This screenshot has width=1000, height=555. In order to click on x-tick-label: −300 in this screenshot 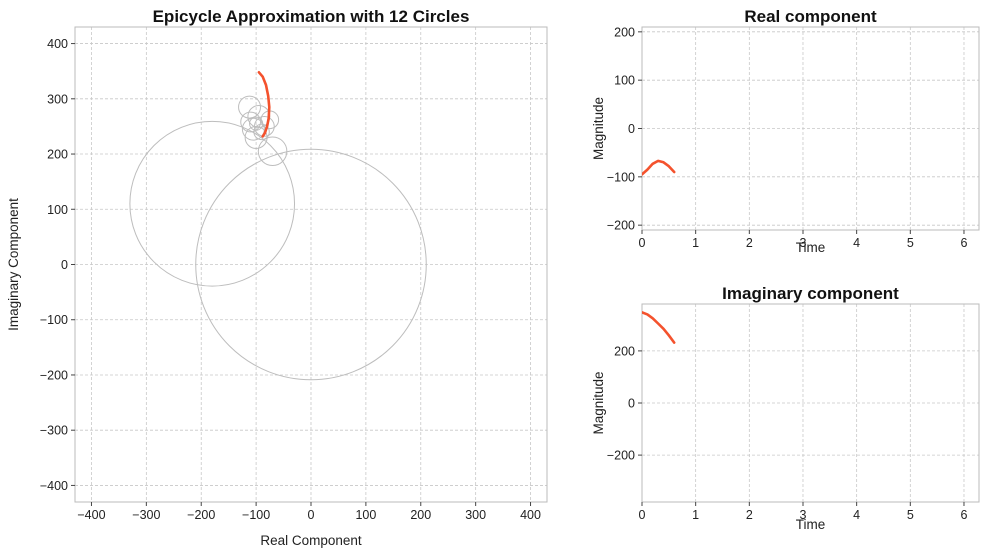, I will do `click(146, 515)`.